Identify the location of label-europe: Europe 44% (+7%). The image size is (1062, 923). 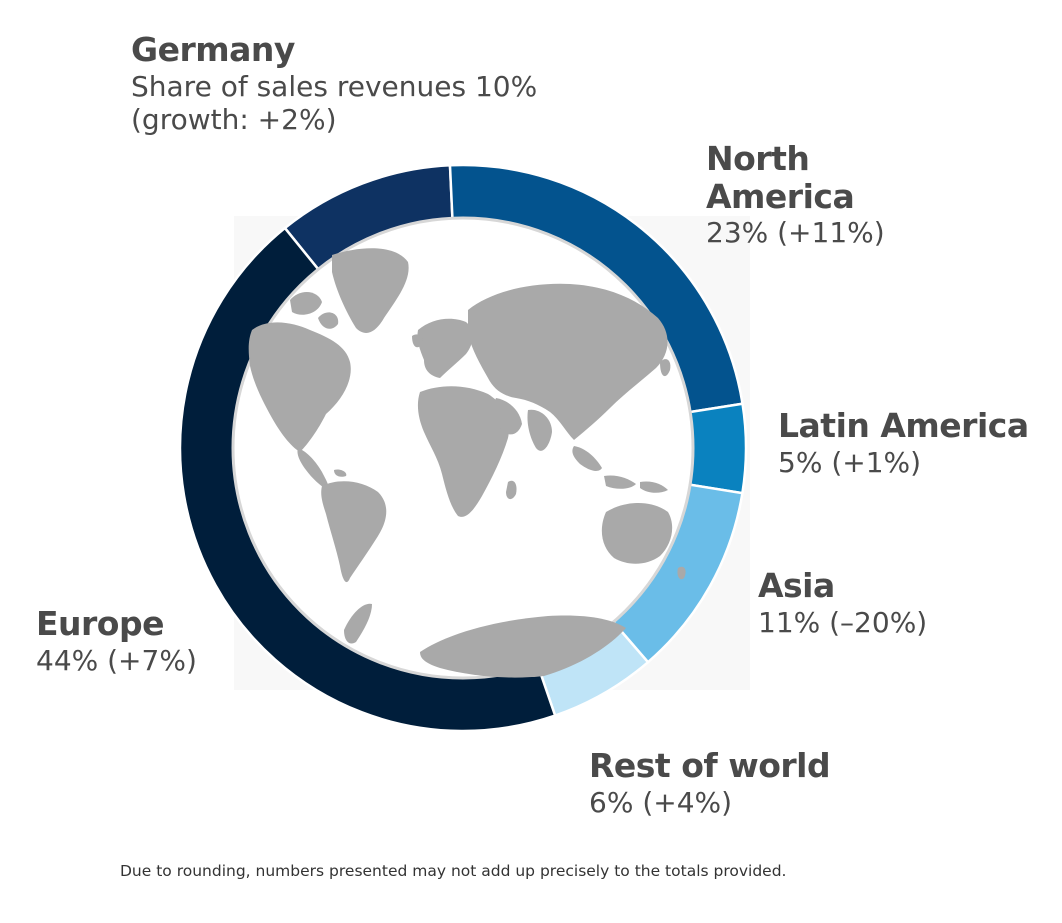
(116, 640).